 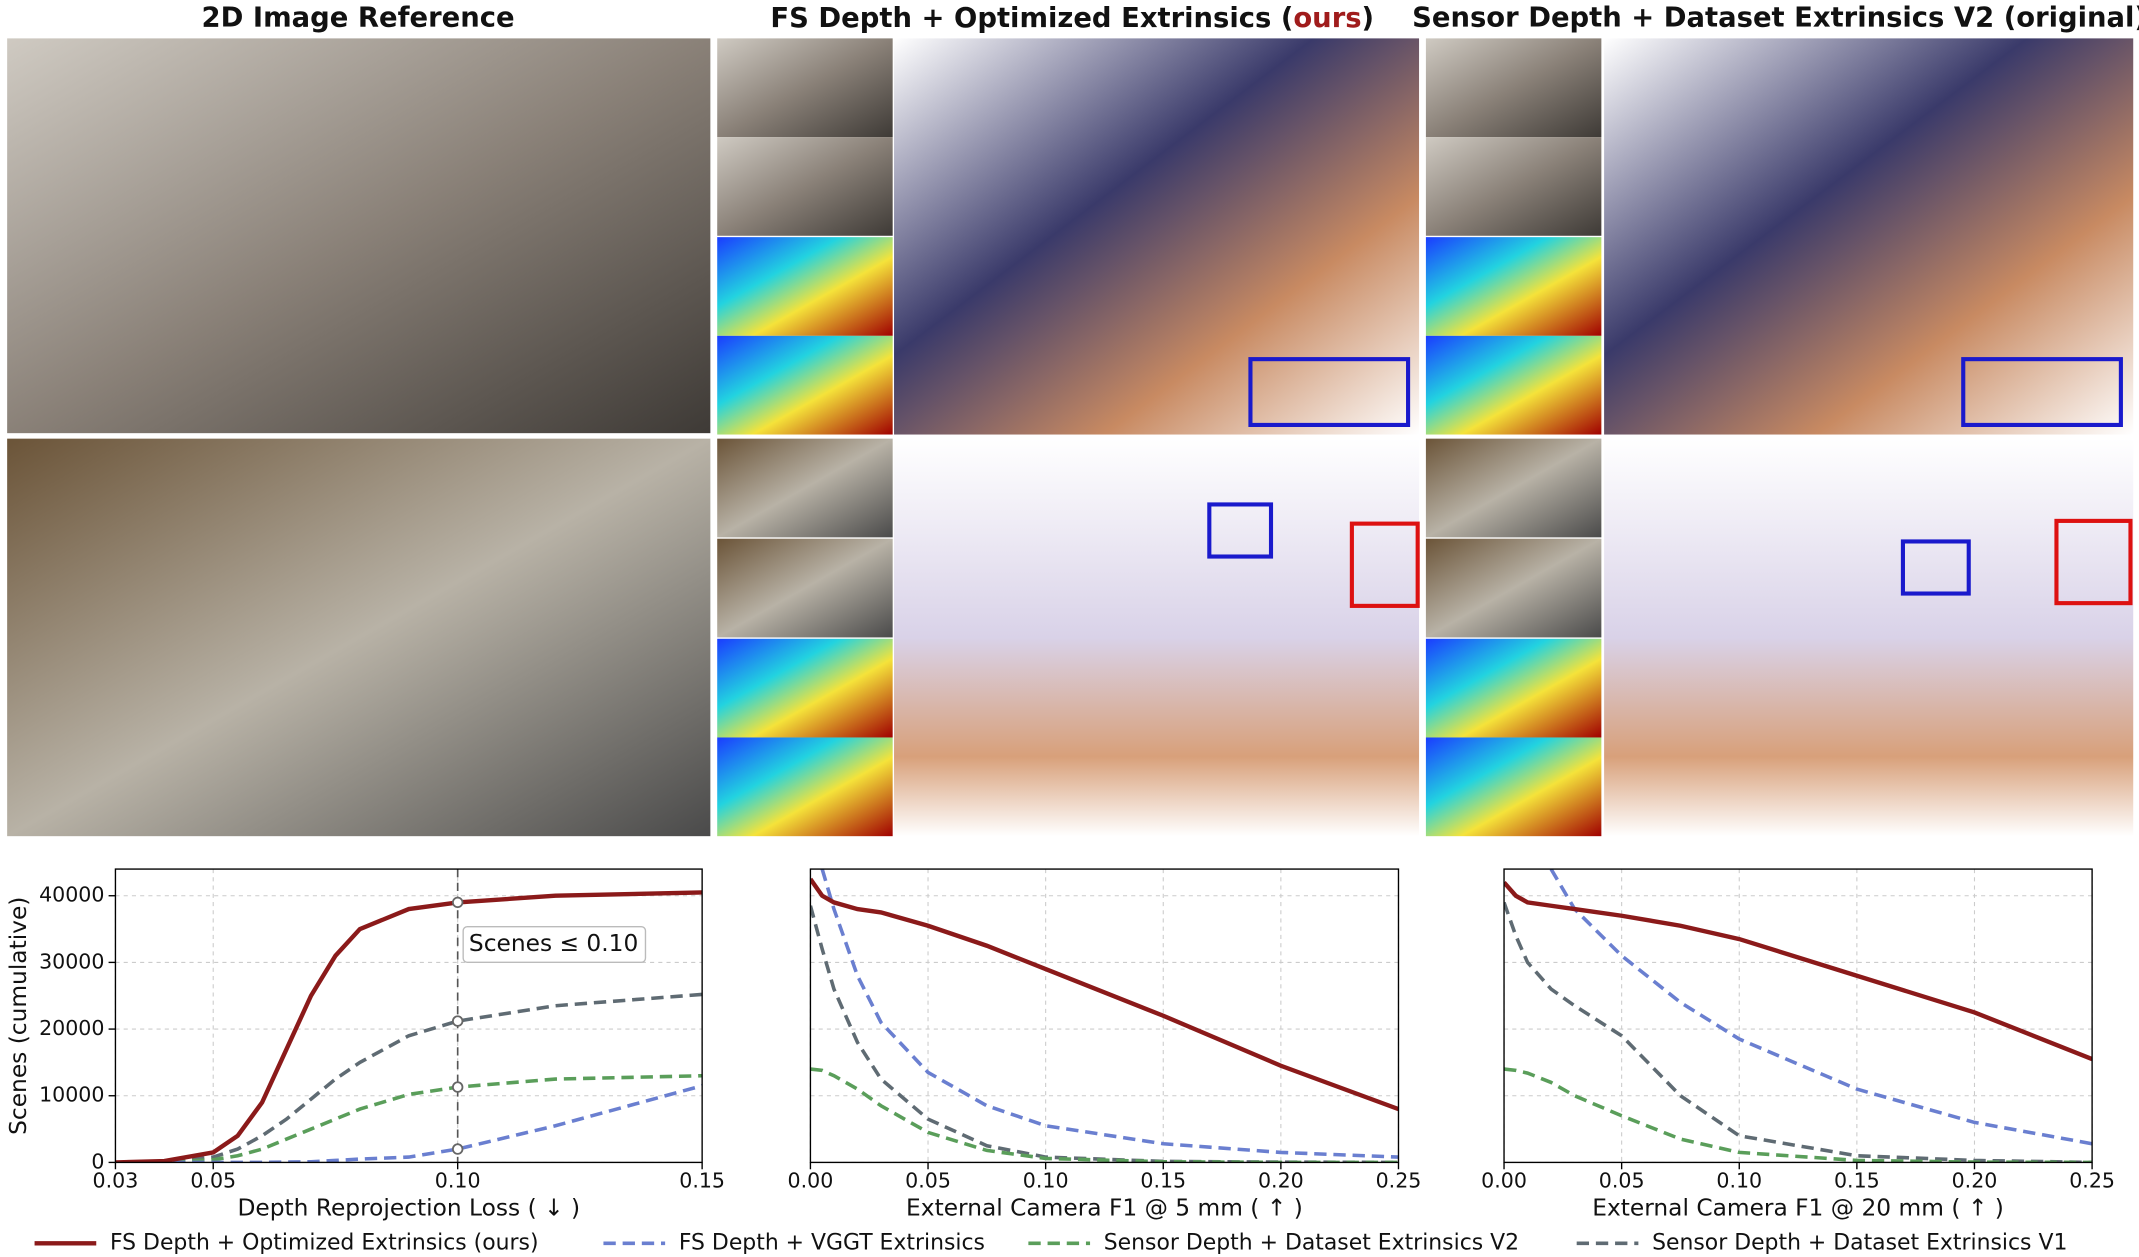 What do you see at coordinates (1311, 1242) in the screenshot?
I see `legend-label: Sensor Depth + Dataset Extrinsics V2` at bounding box center [1311, 1242].